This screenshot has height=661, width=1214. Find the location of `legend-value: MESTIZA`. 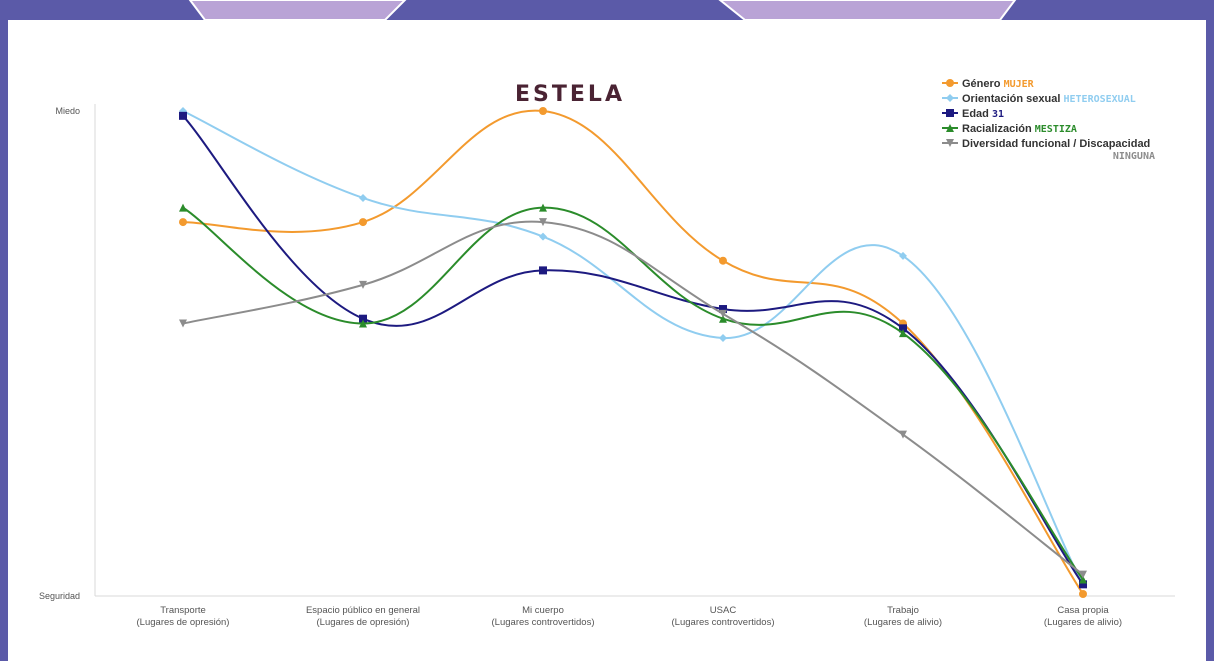

legend-value: MESTIZA is located at coordinates (1056, 129).